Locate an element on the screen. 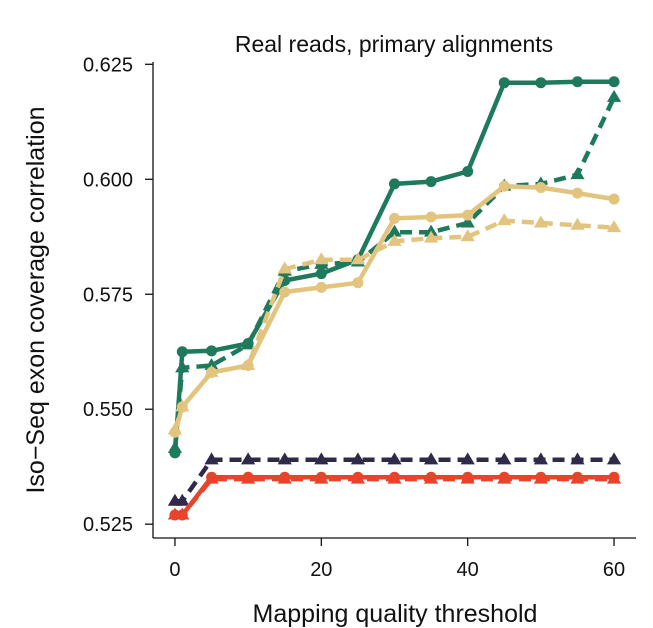  y-tick-label: 0.600 is located at coordinates (108, 180).